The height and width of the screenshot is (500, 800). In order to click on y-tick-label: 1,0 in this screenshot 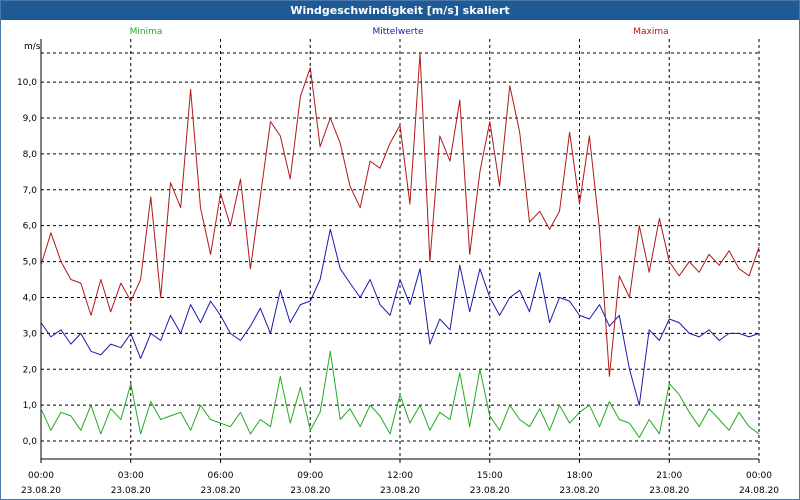, I will do `click(30, 406)`.